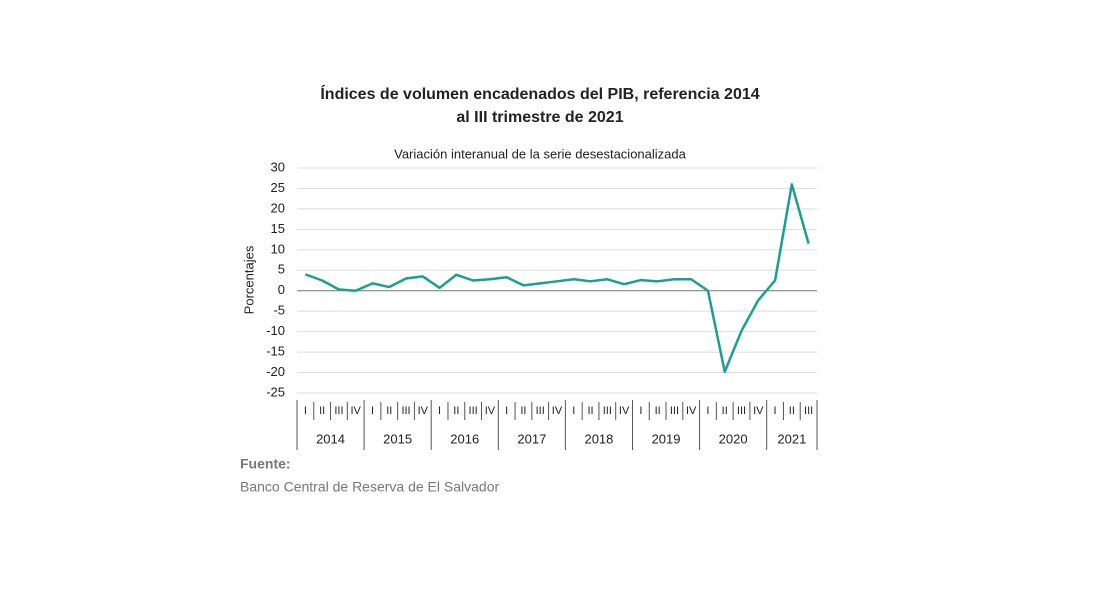 Image resolution: width=1108 pixels, height=613 pixels. Describe the element at coordinates (275, 330) in the screenshot. I see `y-tick-label: -10` at that location.